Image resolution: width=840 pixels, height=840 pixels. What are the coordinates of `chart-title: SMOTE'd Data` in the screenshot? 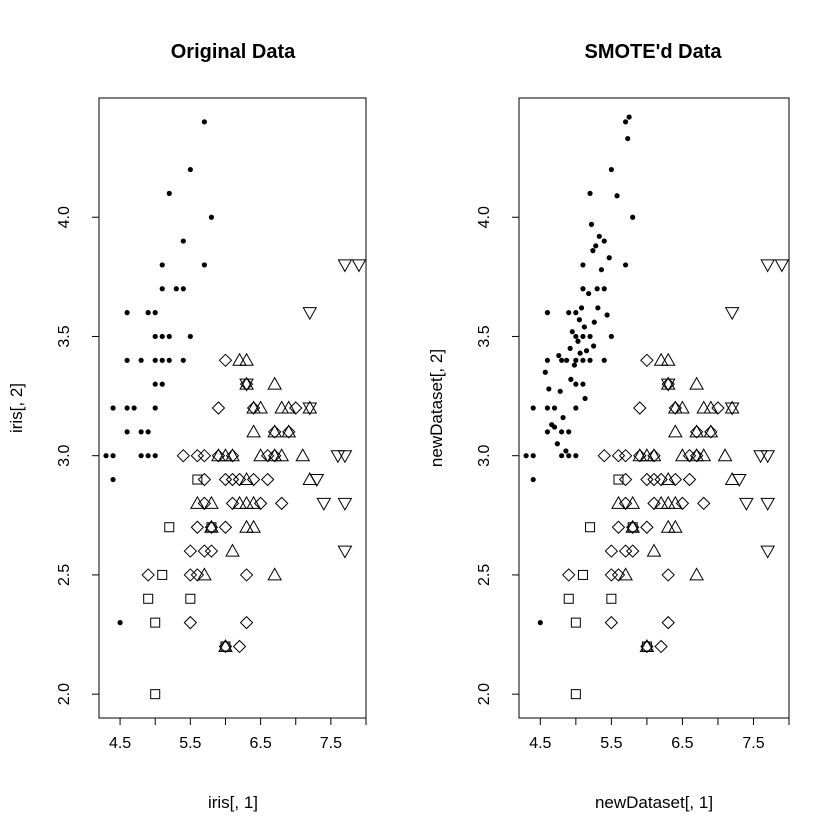 It's located at (654, 52).